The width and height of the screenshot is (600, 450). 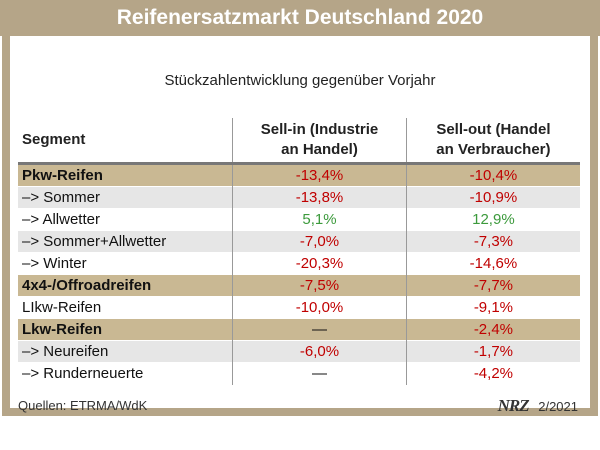 I want to click on publisher-footer: NRZ 2/2021, so click(x=538, y=406).